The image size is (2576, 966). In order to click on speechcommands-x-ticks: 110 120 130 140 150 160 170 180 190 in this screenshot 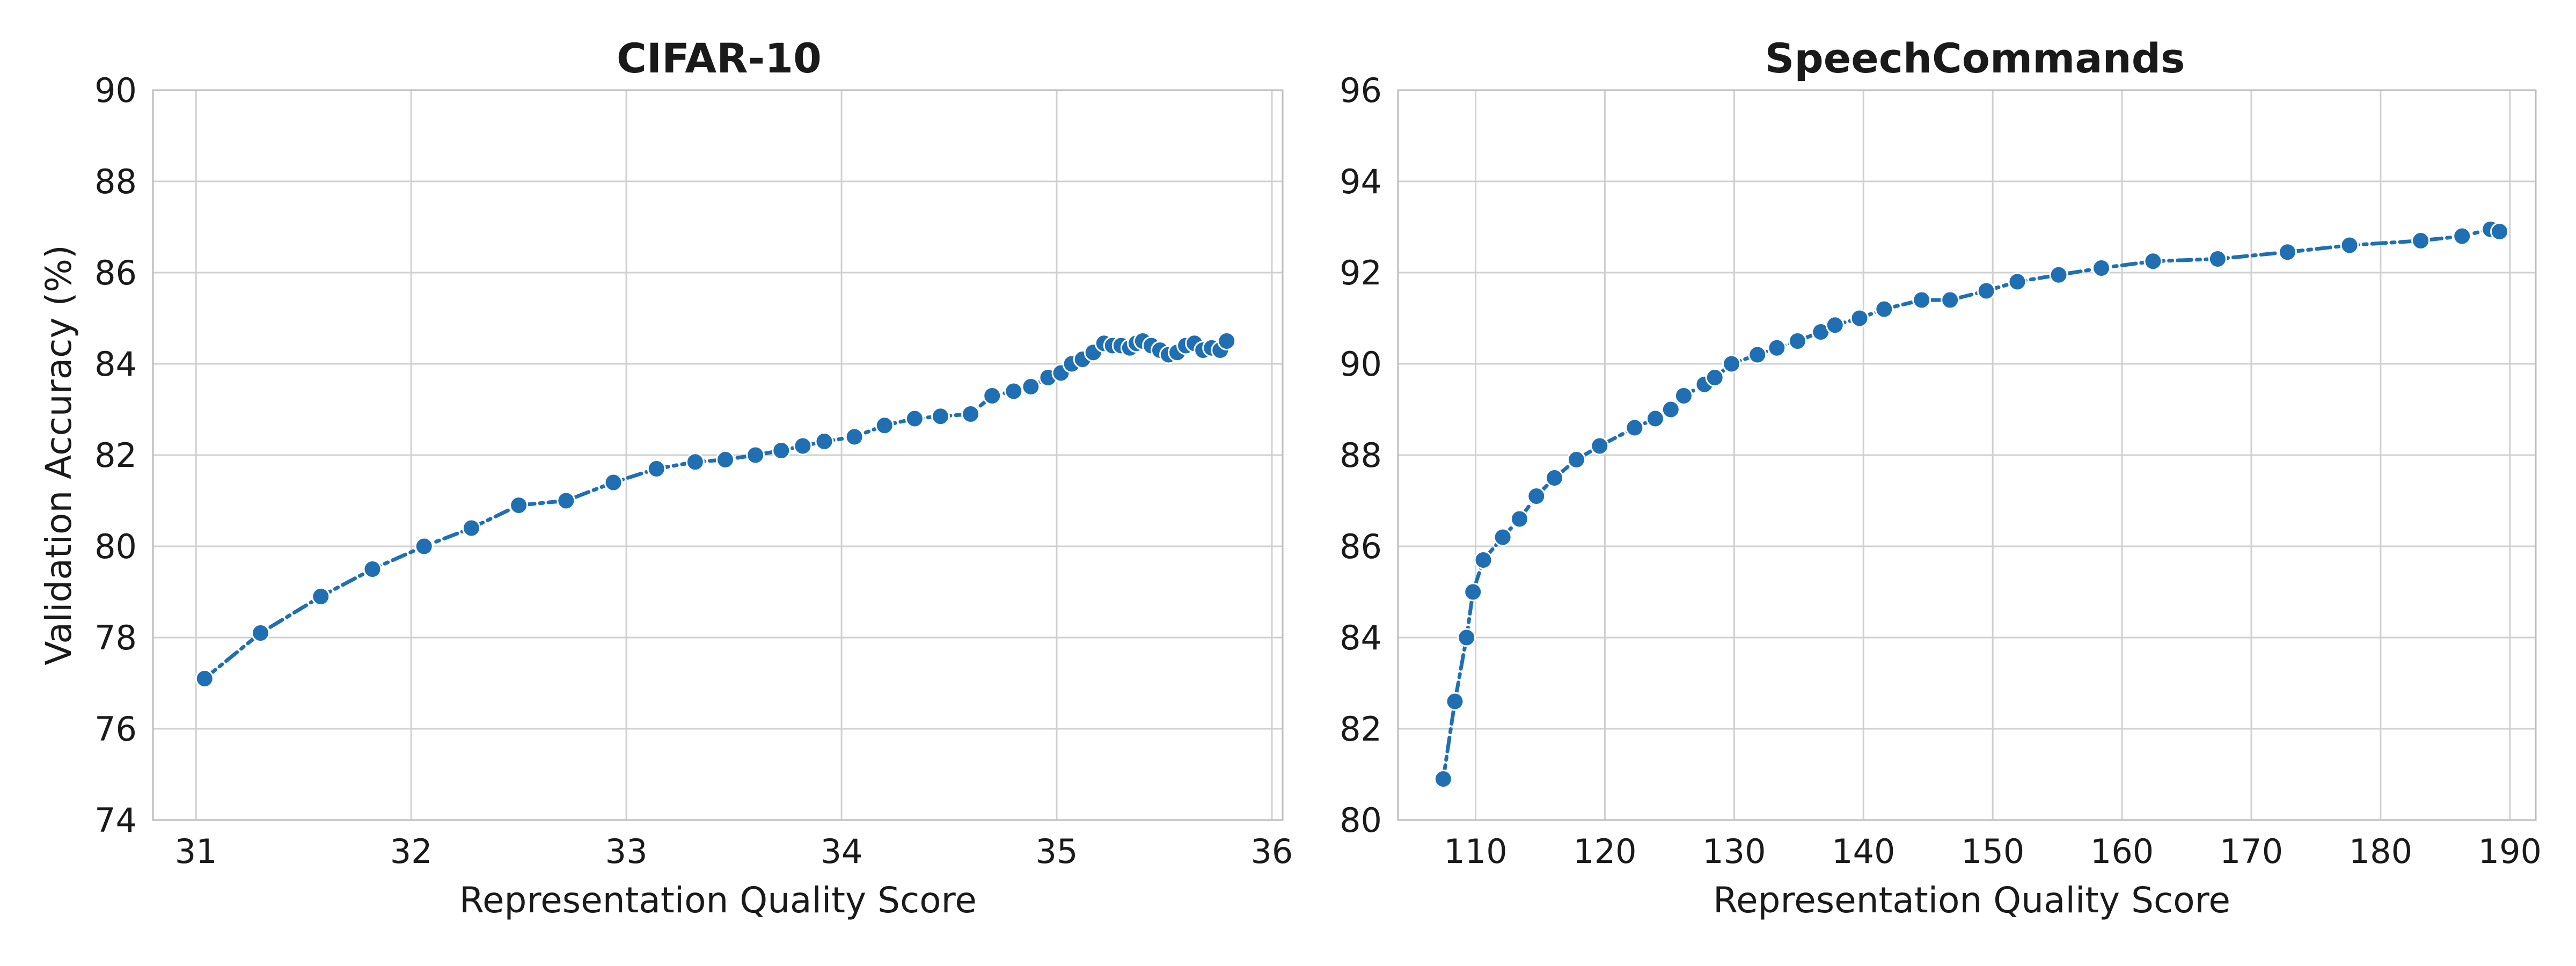, I will do `click(1993, 851)`.